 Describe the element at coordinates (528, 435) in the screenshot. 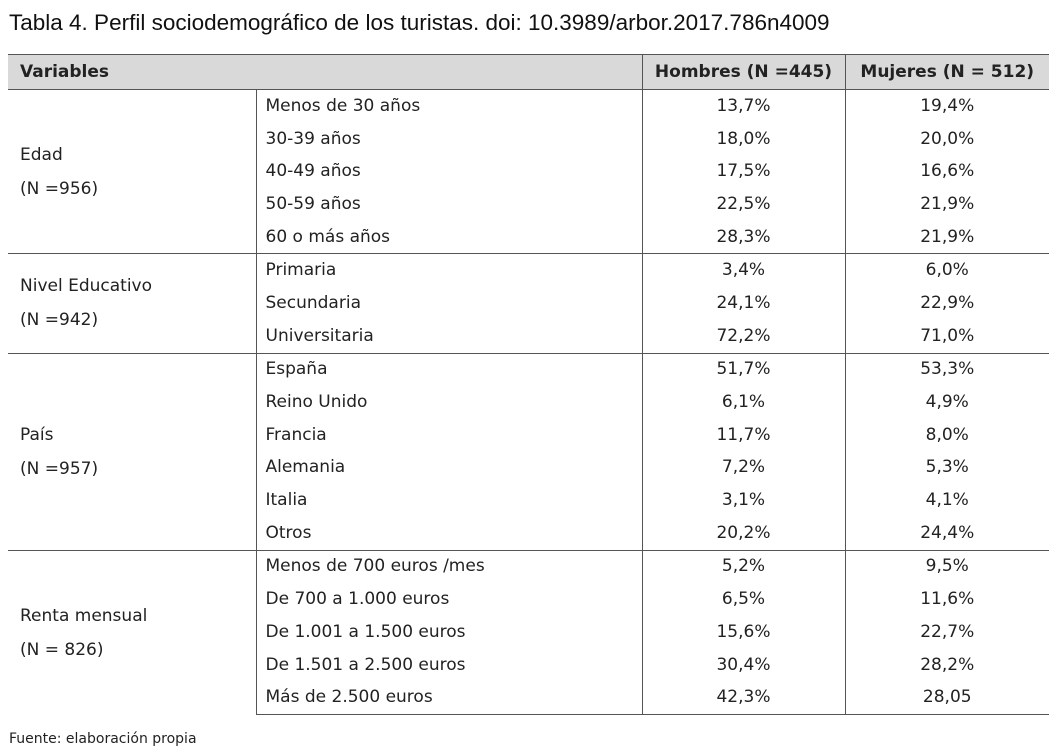

I see `table-row: Francia 11,7% 8,0%` at that location.